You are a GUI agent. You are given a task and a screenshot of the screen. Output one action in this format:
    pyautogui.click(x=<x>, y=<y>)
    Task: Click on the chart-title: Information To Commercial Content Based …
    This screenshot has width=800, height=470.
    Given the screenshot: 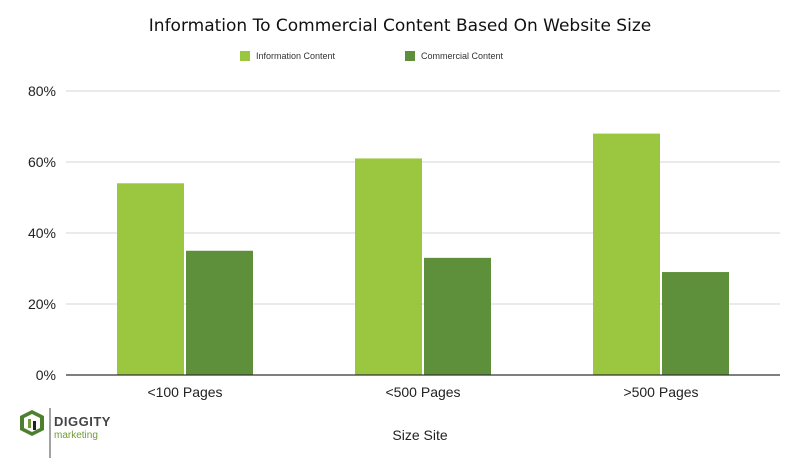 What is the action you would take?
    pyautogui.click(x=400, y=26)
    